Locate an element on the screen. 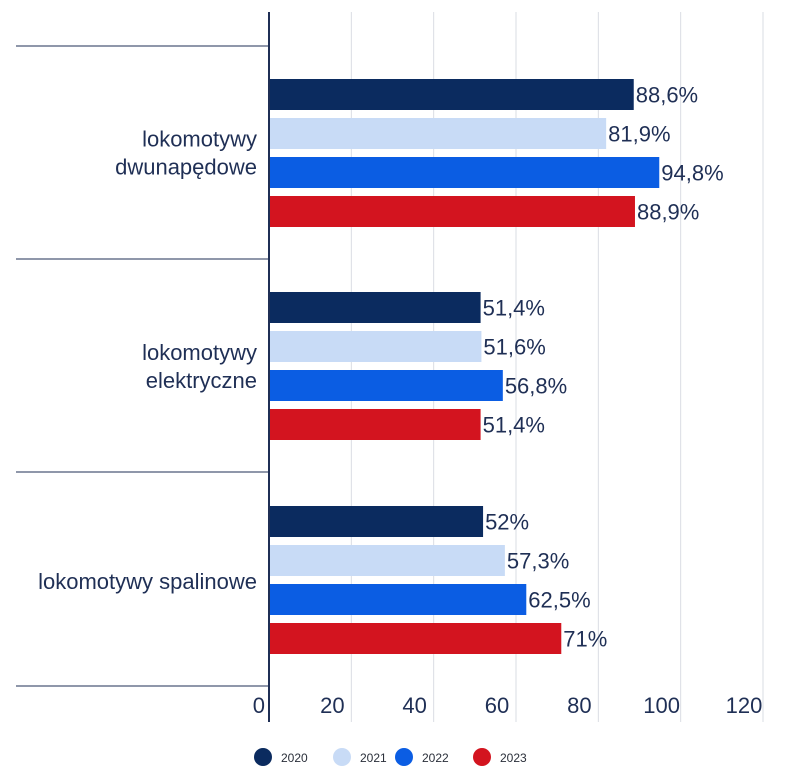 The height and width of the screenshot is (778, 788). legend-label-2021: 2021 is located at coordinates (373, 758).